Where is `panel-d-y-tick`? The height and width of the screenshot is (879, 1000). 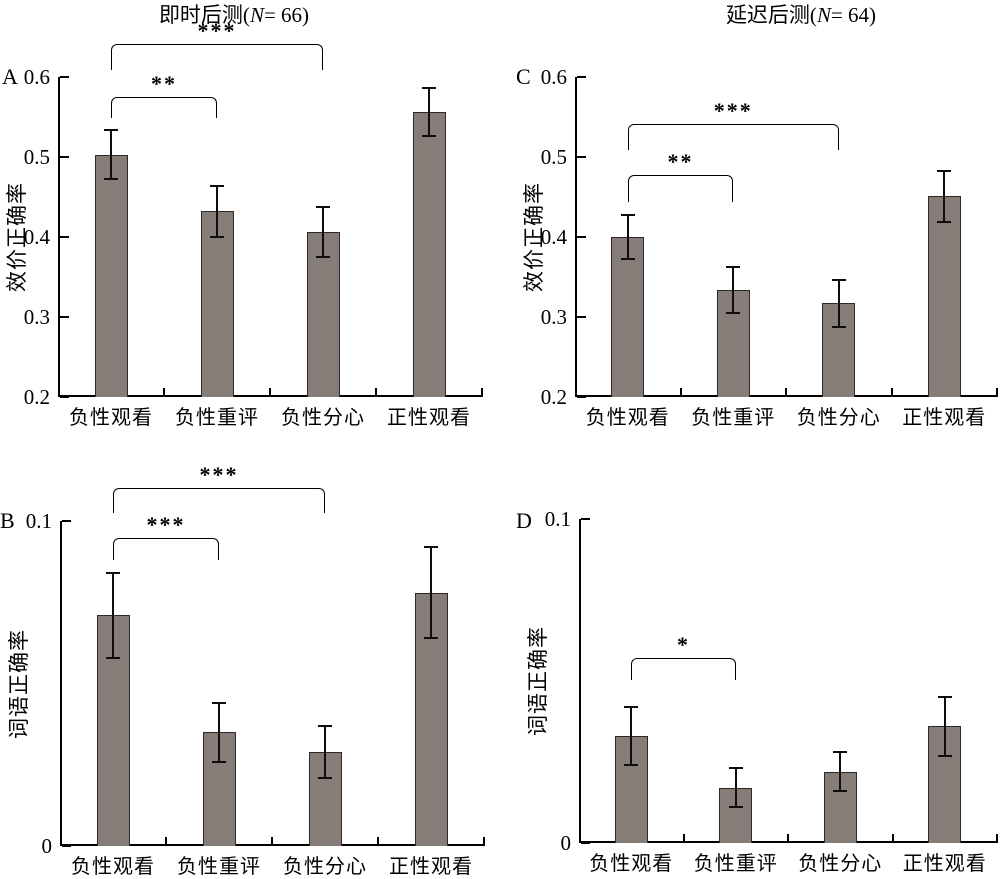 panel-d-y-tick is located at coordinates (585, 843).